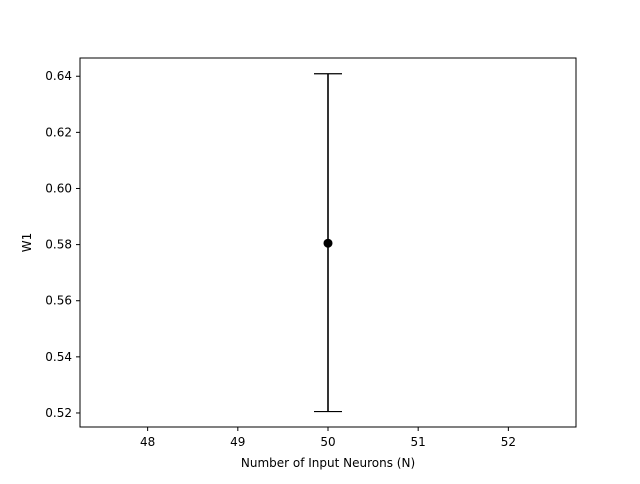  I want to click on data-marks, so click(328, 243).